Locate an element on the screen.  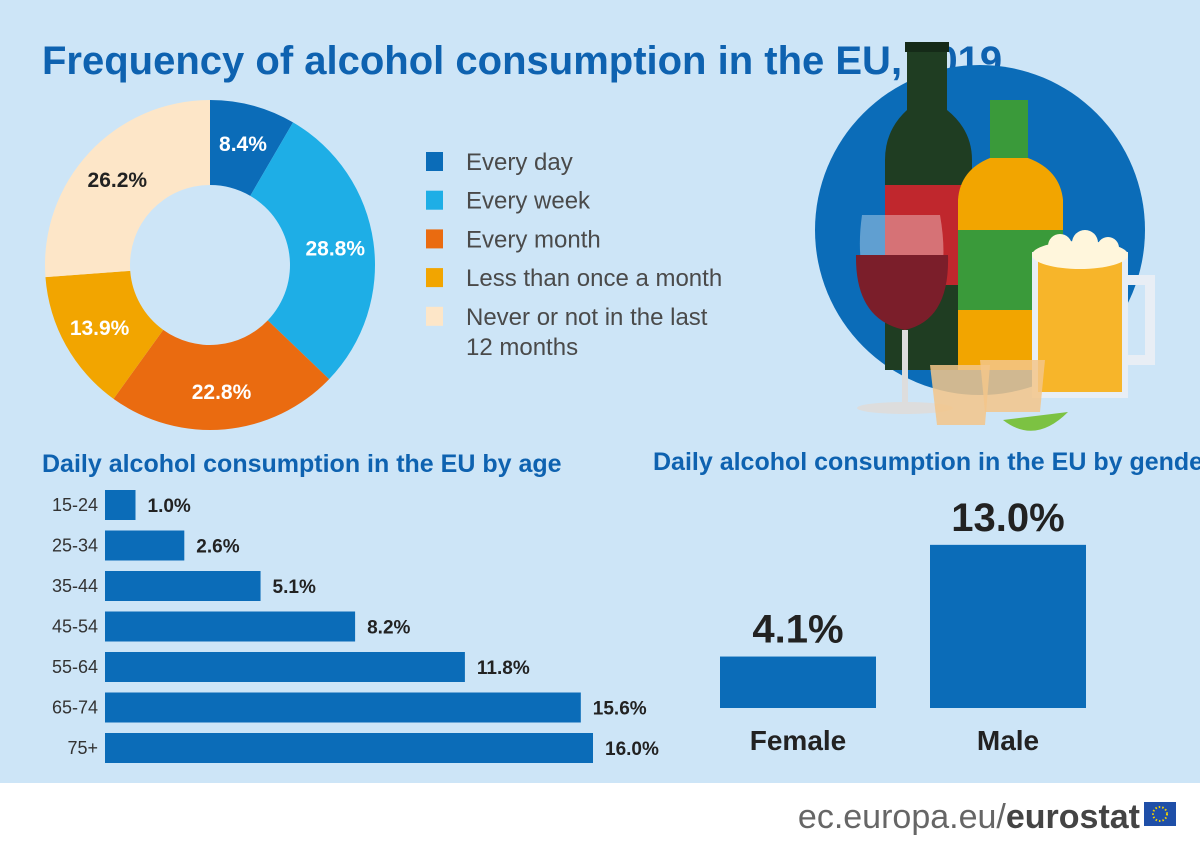
legend-item: Every day is located at coordinates (499, 162).